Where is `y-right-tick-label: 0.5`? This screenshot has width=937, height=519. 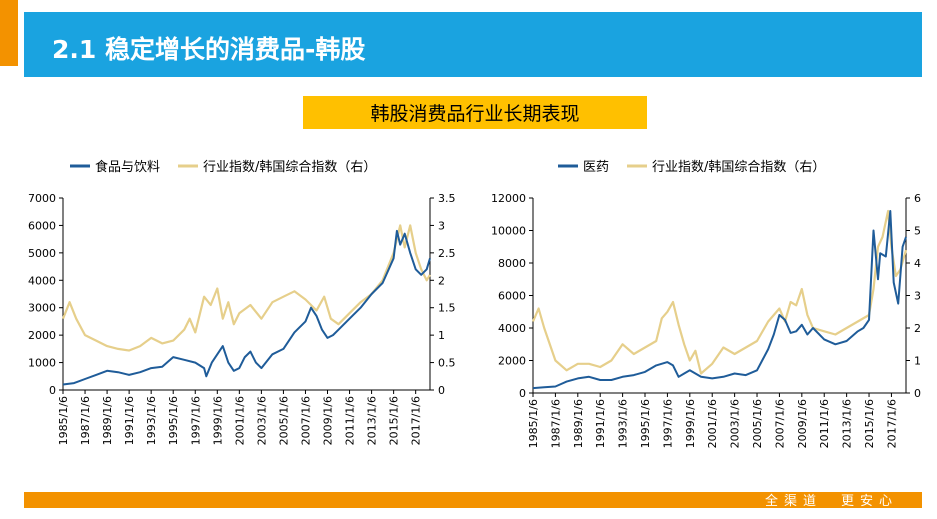 y-right-tick-label: 0.5 is located at coordinates (447, 363).